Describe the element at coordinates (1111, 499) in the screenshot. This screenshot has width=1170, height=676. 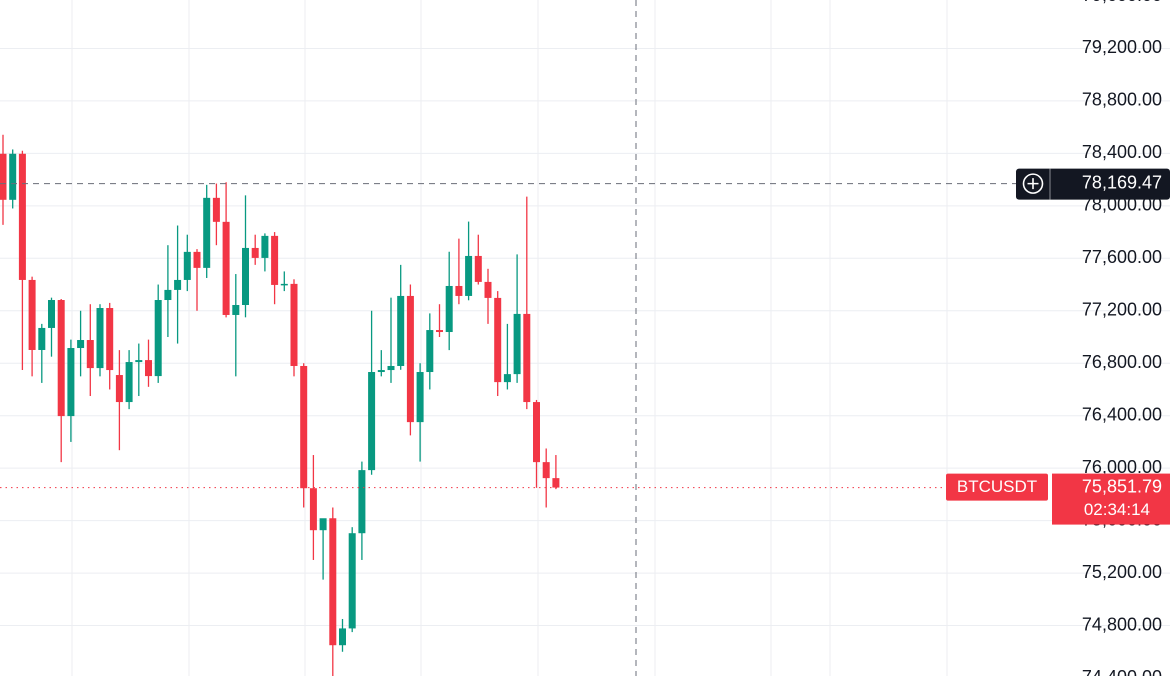
I see `last-price-badge` at that location.